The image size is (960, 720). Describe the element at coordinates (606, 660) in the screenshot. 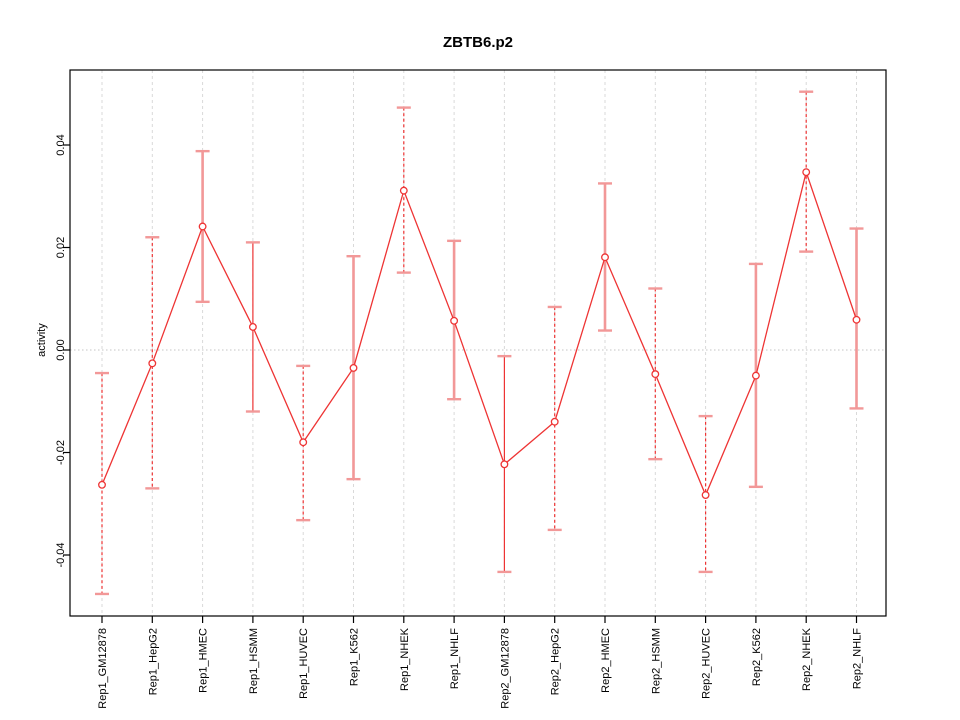

I see `x-category-label: Rep2_HMEC` at that location.